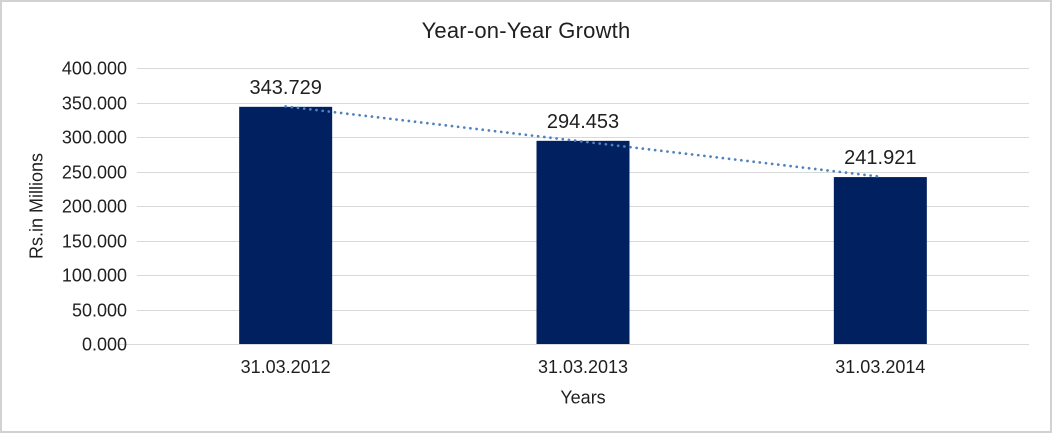 The width and height of the screenshot is (1052, 433). Describe the element at coordinates (94, 173) in the screenshot. I see `y-tick-label: 250.000` at that location.